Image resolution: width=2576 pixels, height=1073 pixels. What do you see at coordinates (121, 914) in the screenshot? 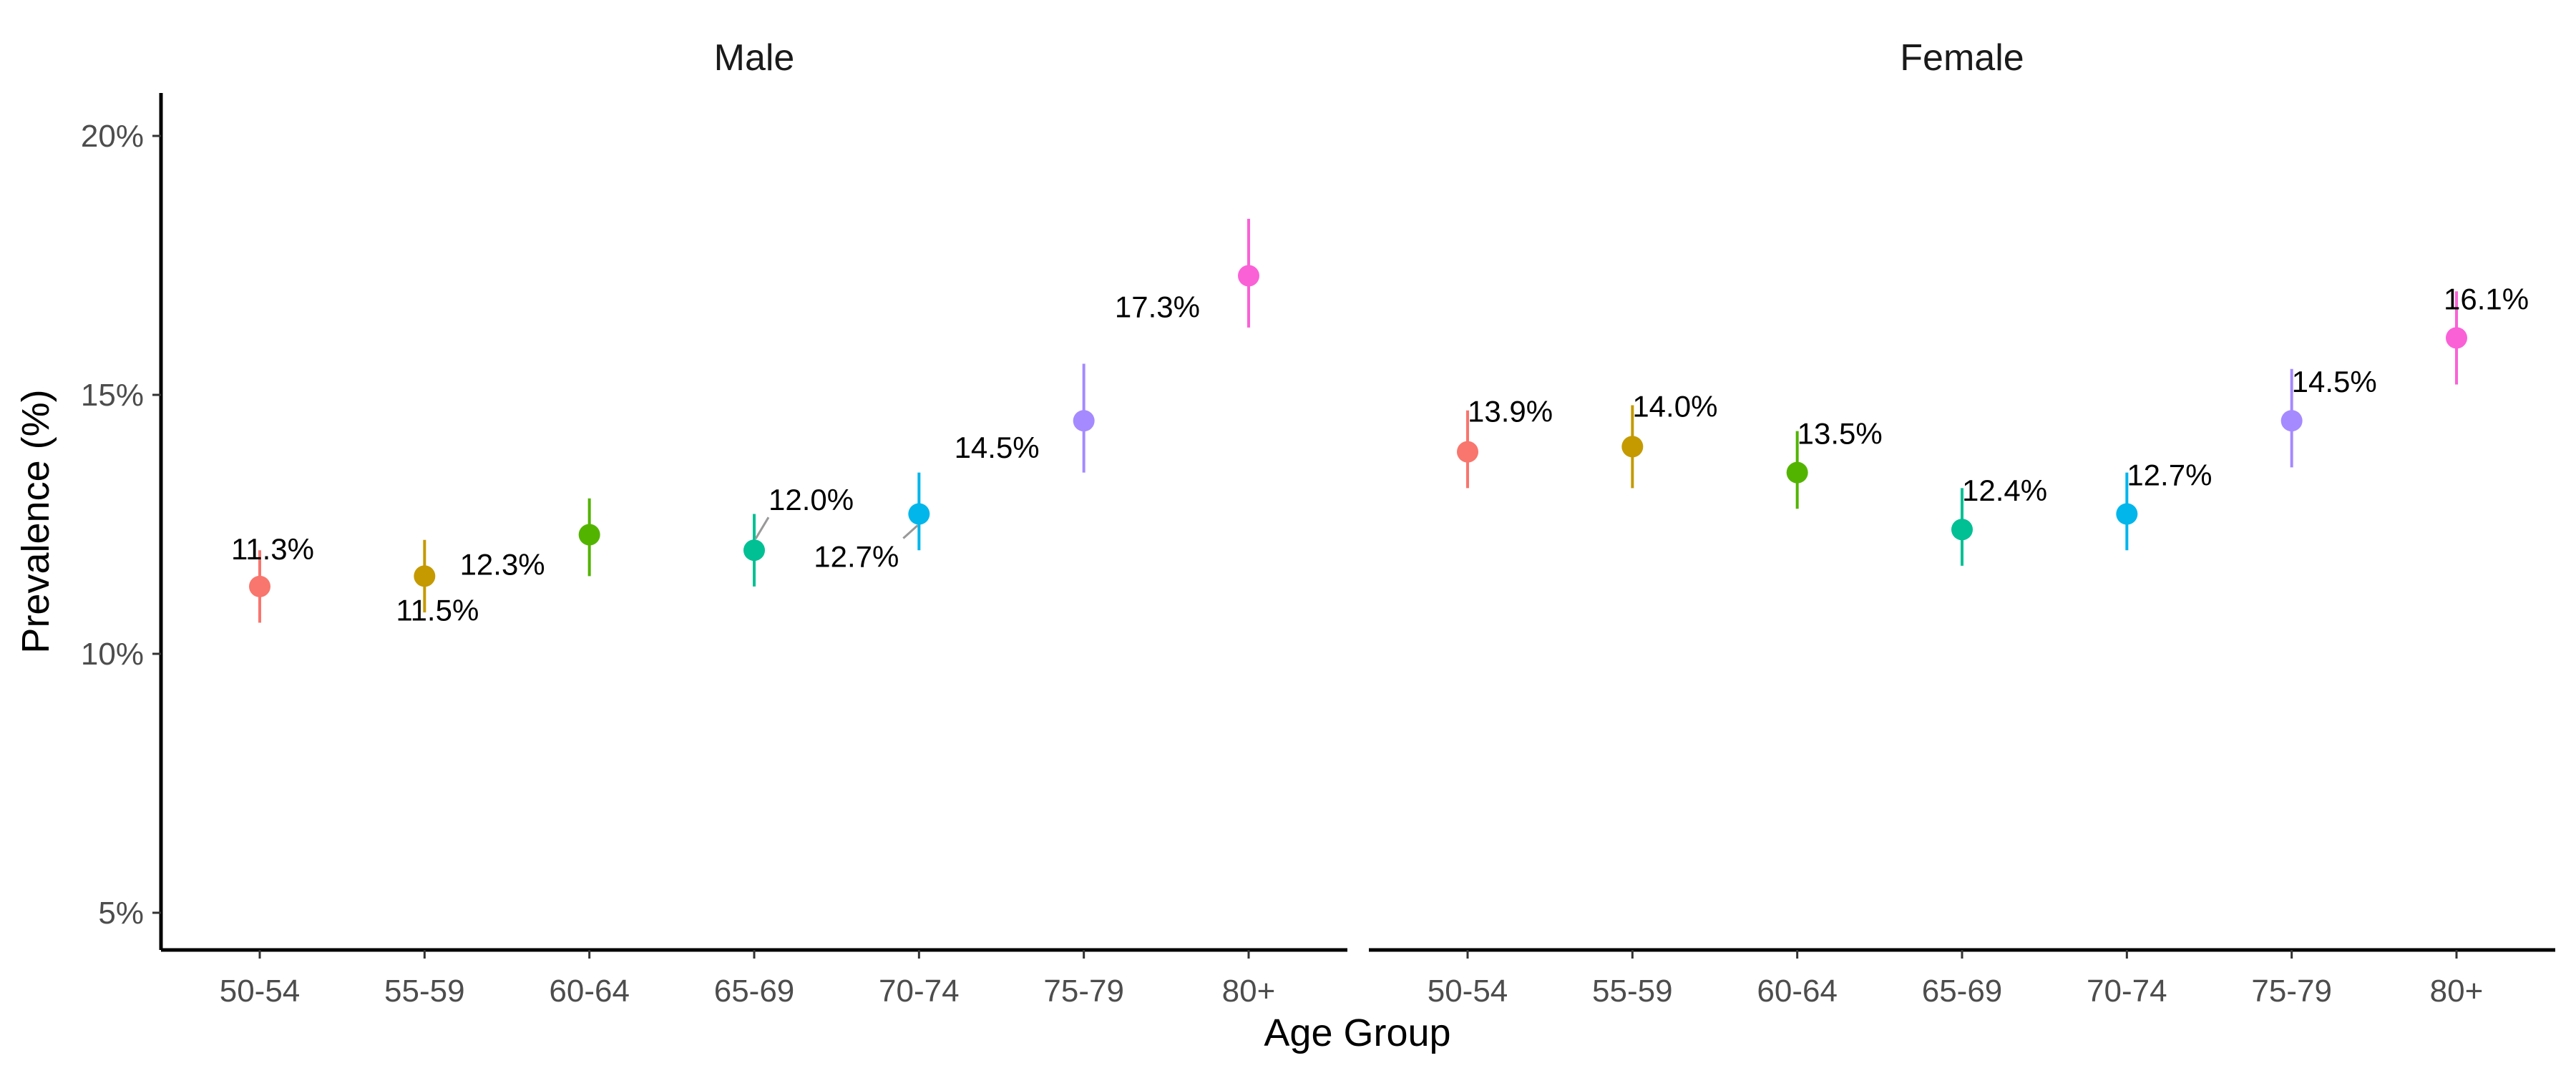
I see `y-tick-label: 5%` at bounding box center [121, 914].